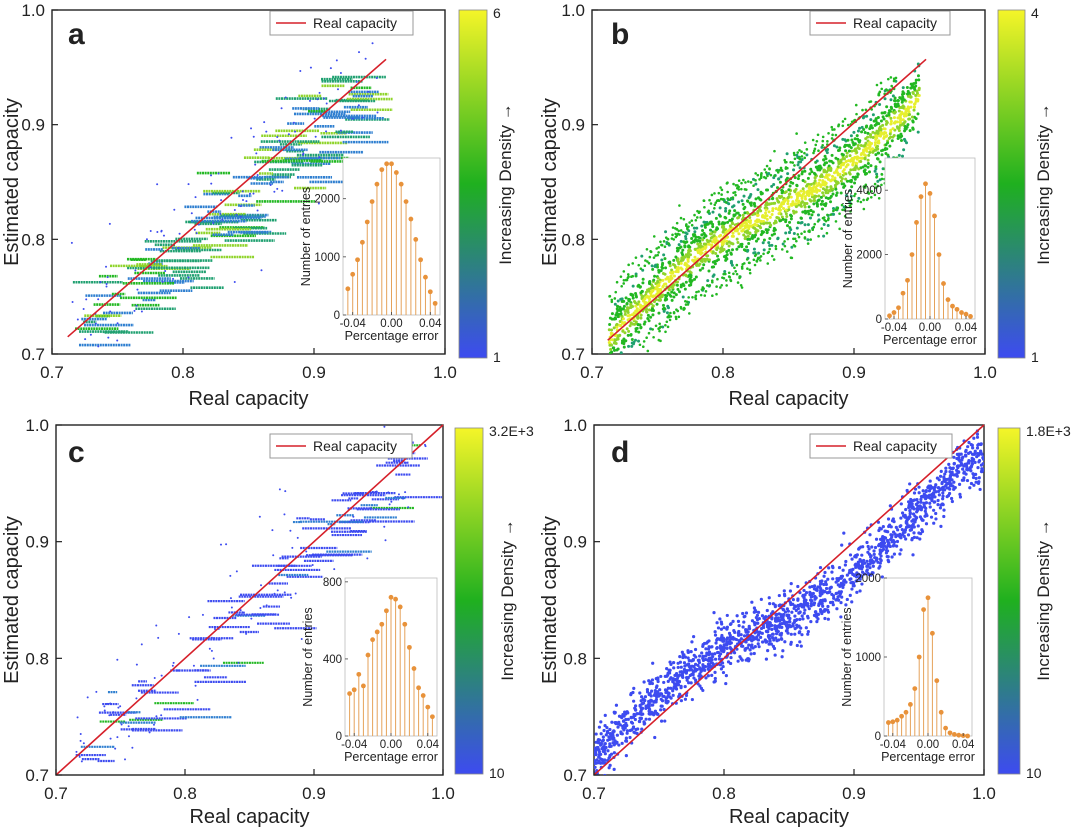  Describe the element at coordinates (227, 198) in the screenshot. I see `reference-line` at that location.